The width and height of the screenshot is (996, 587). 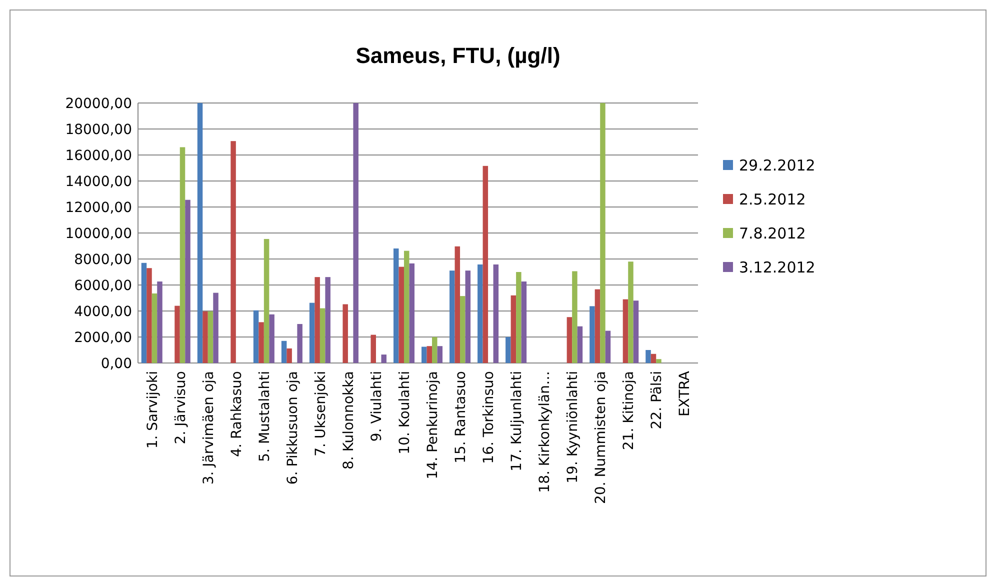 What do you see at coordinates (516, 421) in the screenshot?
I see `x-tick-label: 17. Kuljunlahti` at bounding box center [516, 421].